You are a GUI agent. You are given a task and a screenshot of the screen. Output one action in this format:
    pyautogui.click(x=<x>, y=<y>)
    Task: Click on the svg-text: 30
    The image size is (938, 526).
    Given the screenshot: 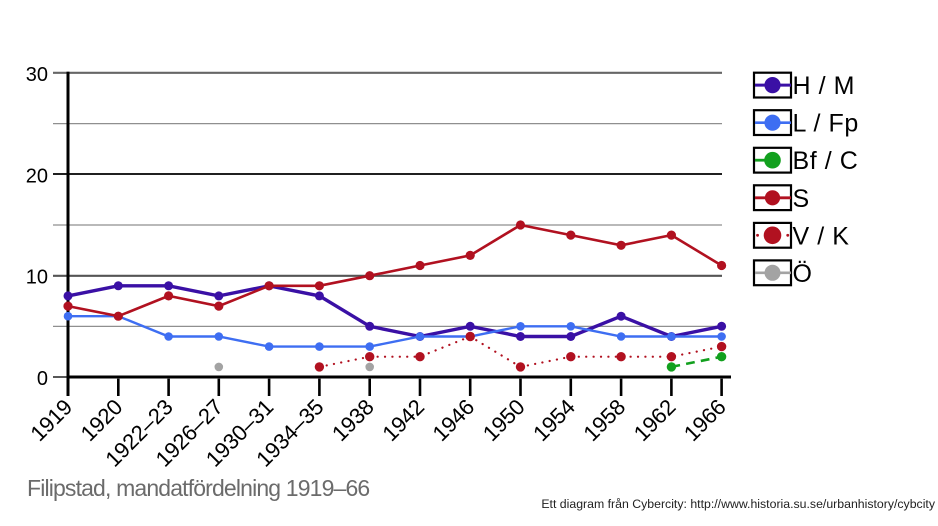 What is the action you would take?
    pyautogui.click(x=37, y=75)
    